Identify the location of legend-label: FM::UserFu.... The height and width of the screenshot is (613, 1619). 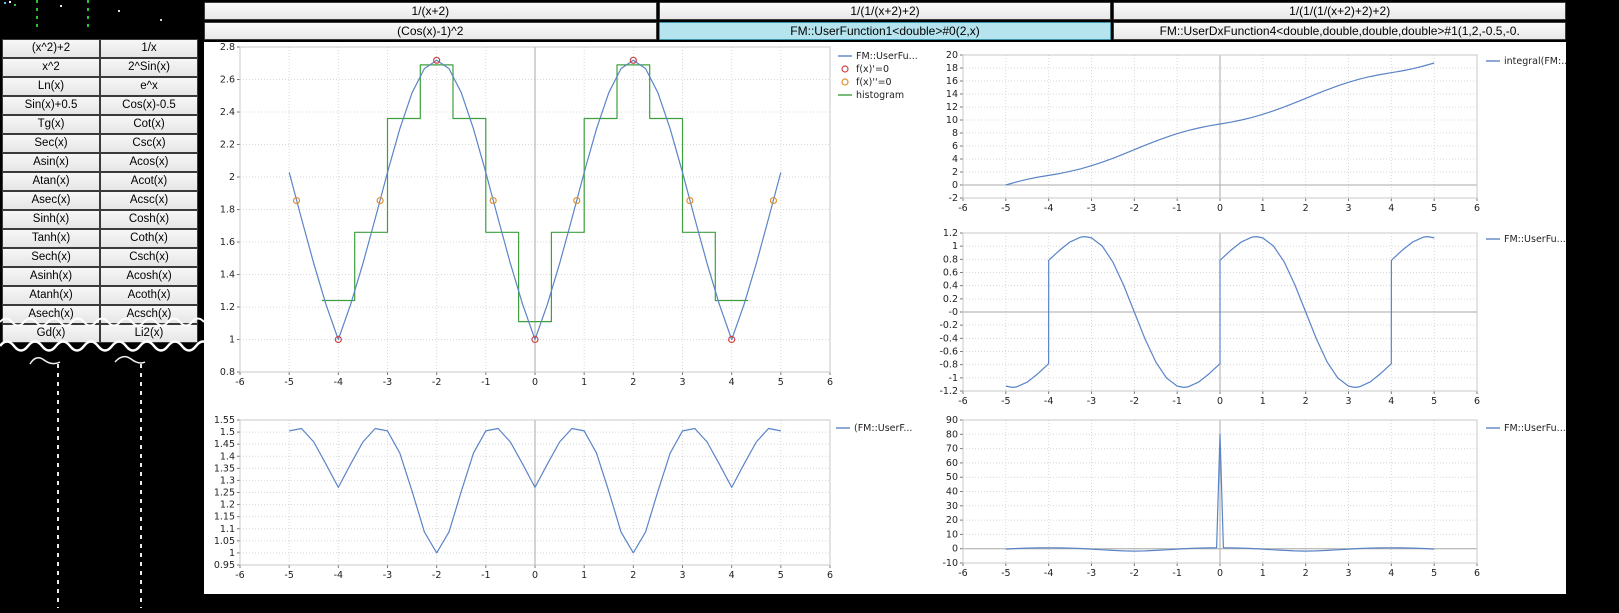
(1535, 239).